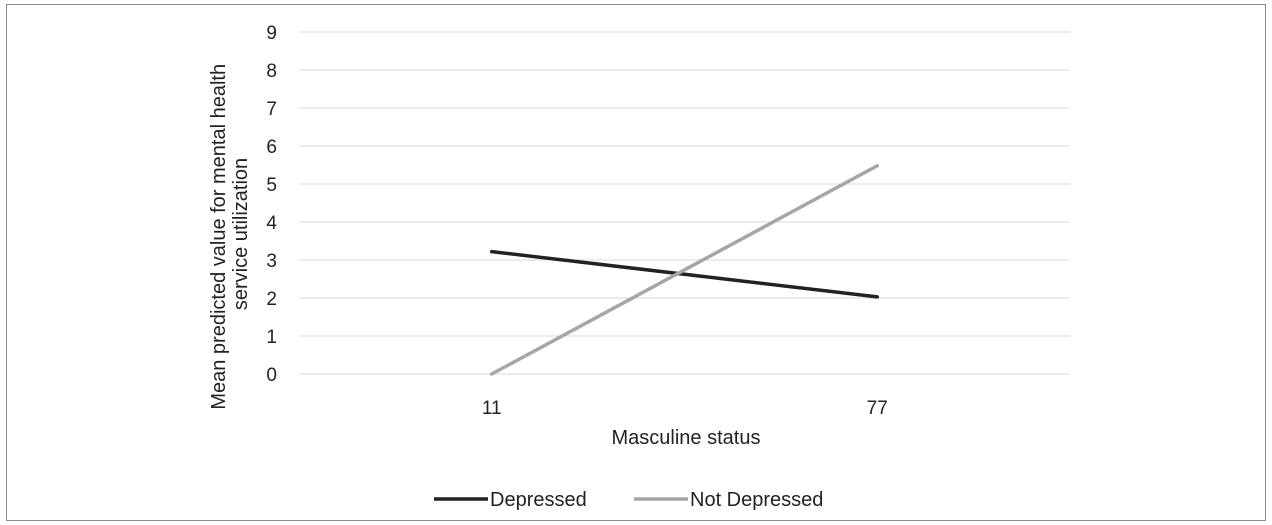  Describe the element at coordinates (219, 237) in the screenshot. I see `y-axis-title-line-1: Mean predicted value for mental health` at that location.